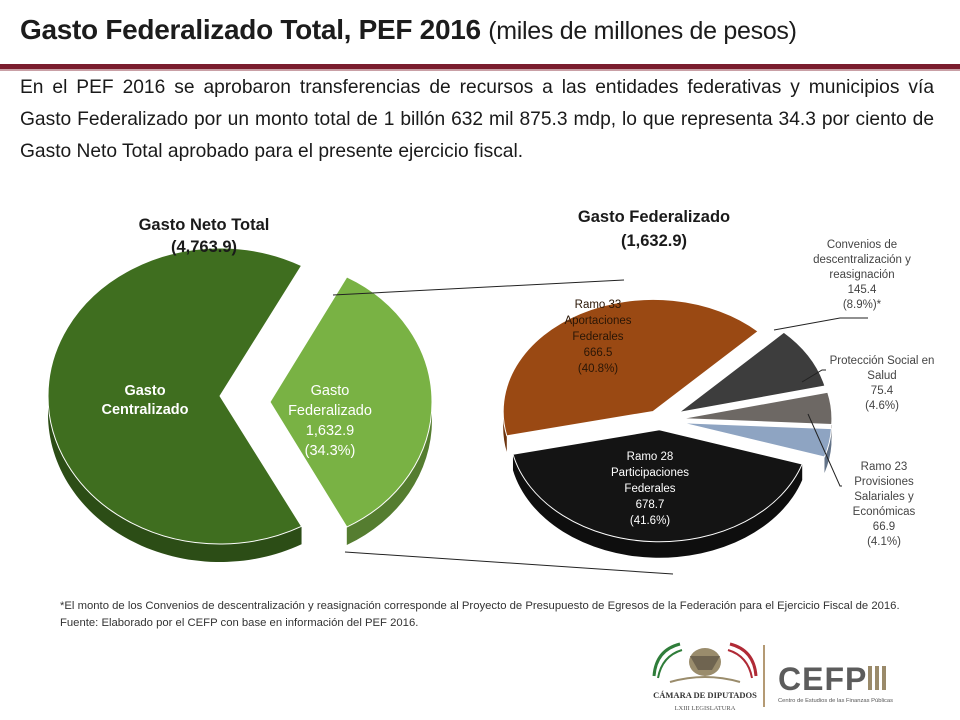 This screenshot has width=960, height=720. I want to click on connector-bottom, so click(509, 563).